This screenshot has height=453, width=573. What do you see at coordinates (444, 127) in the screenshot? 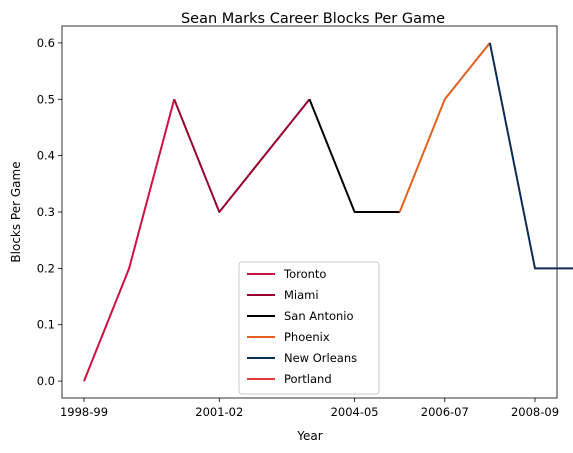
I see `series-line-phoenix` at bounding box center [444, 127].